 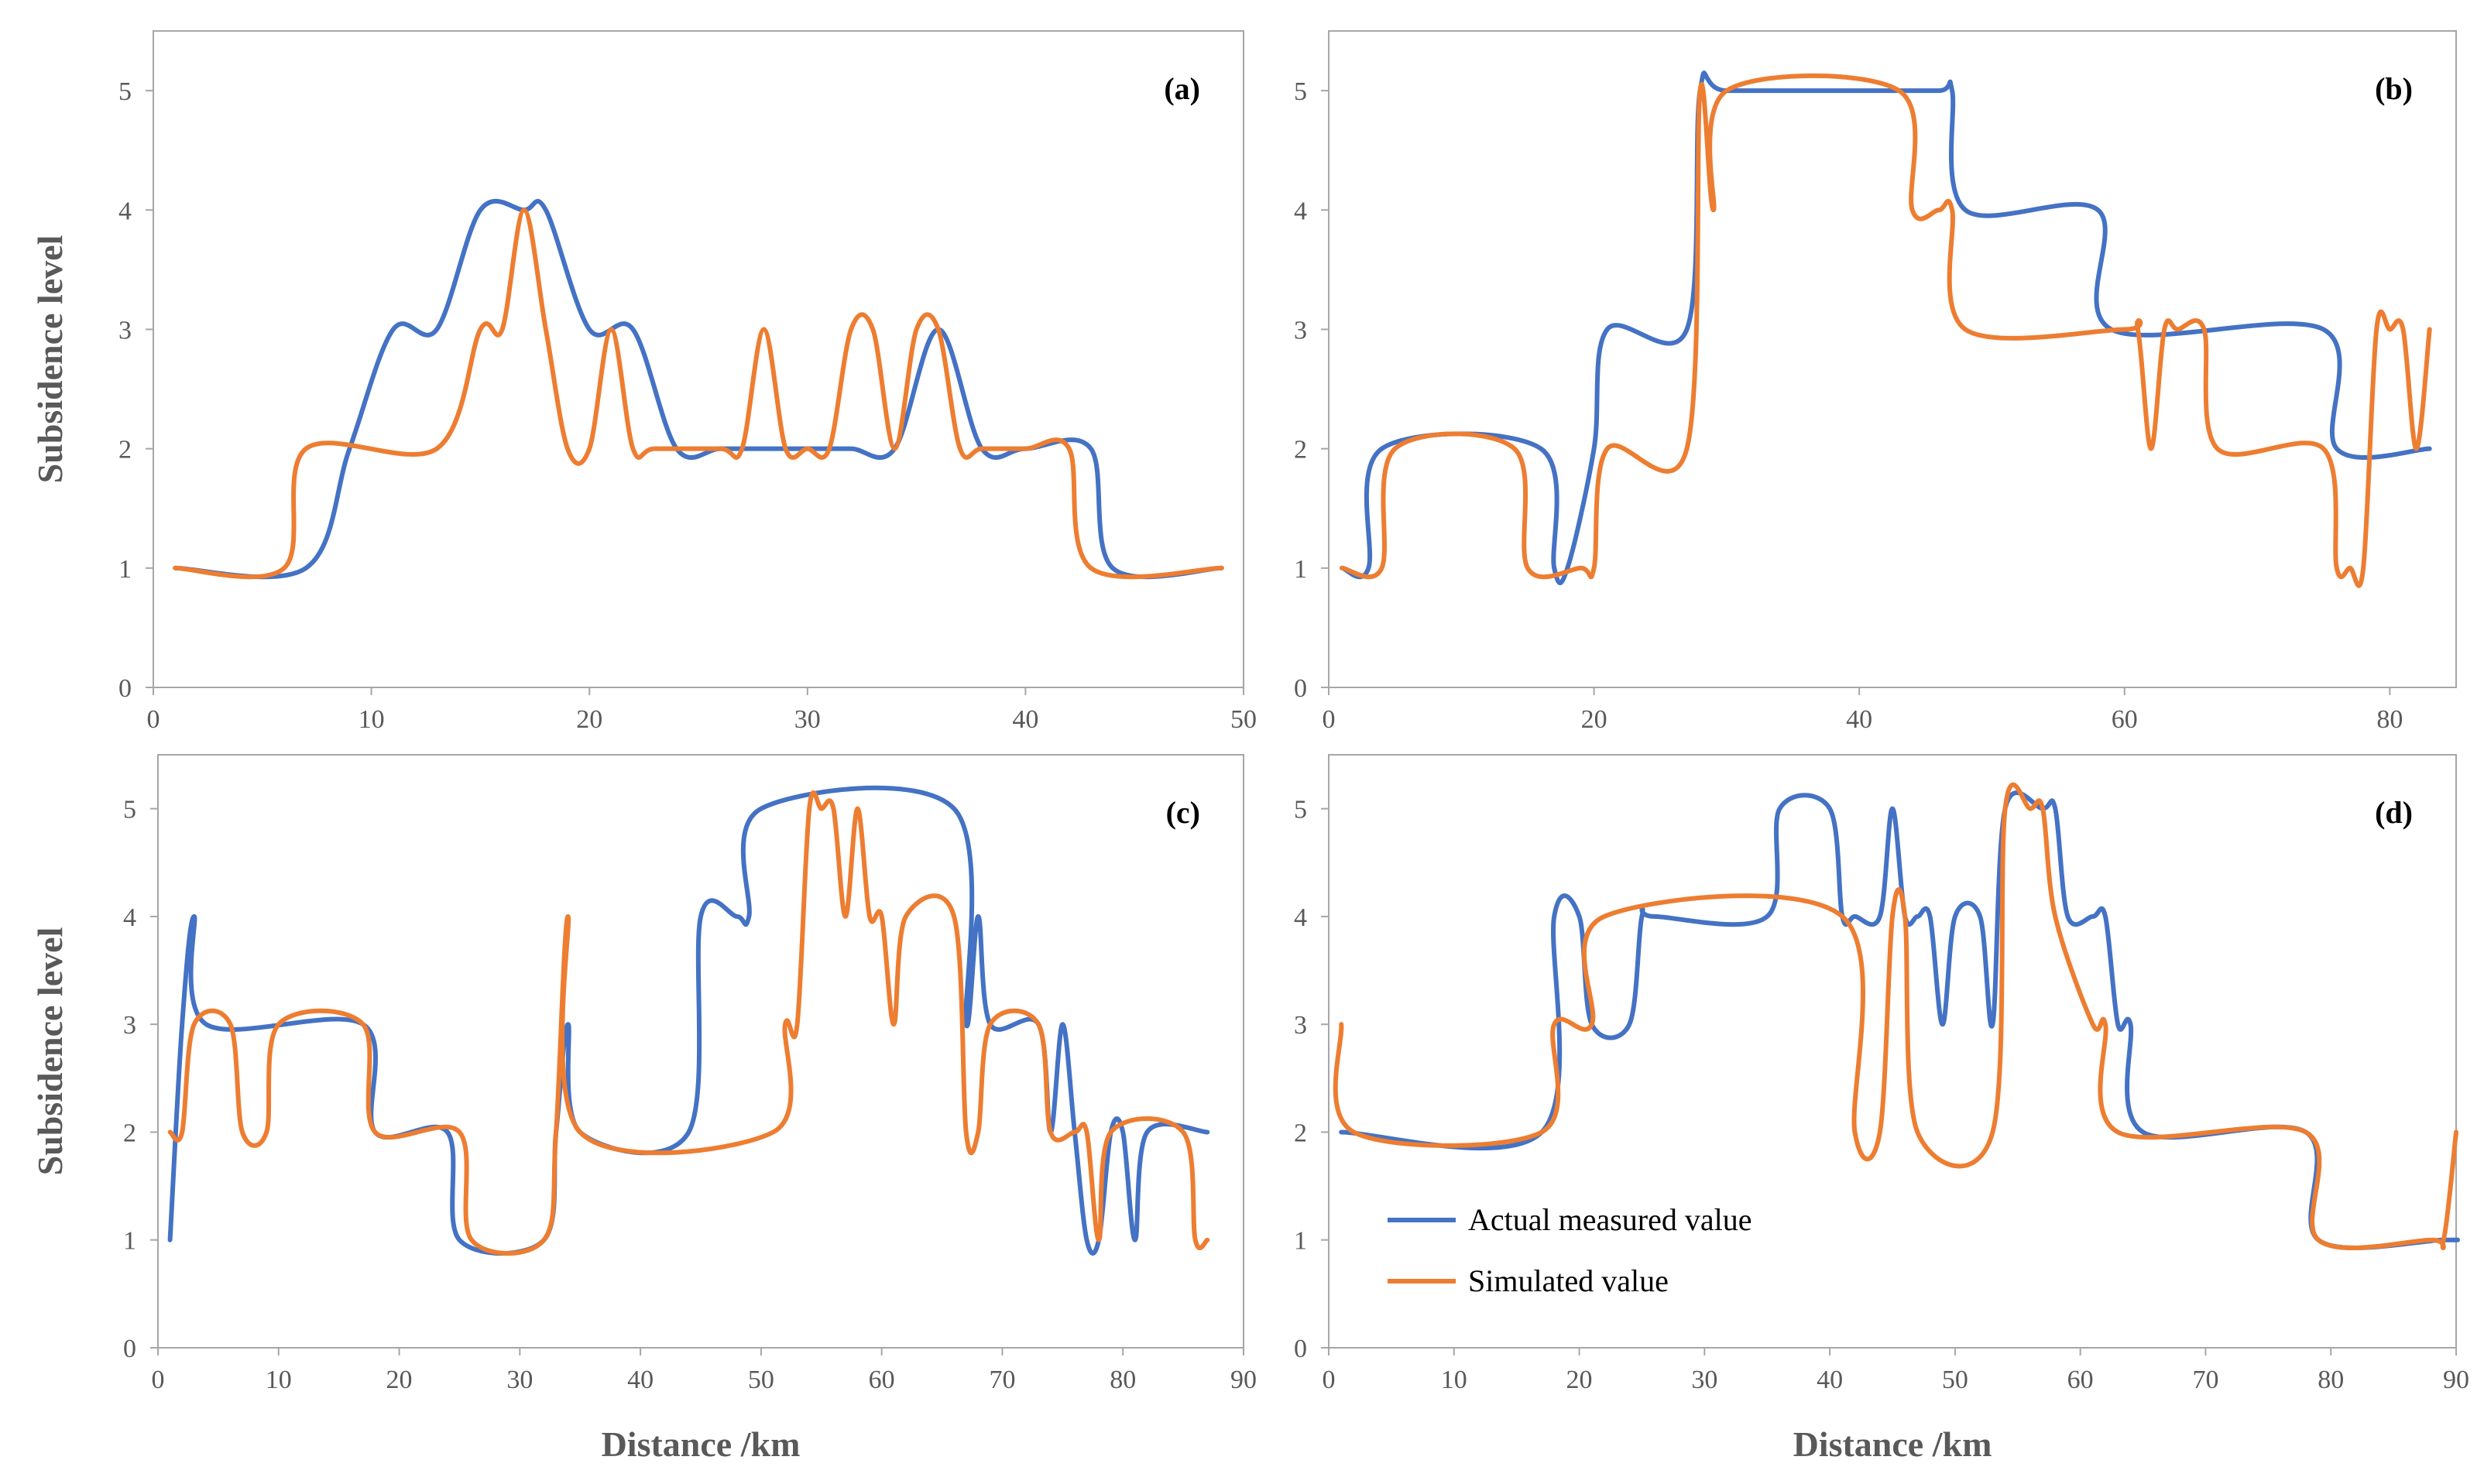 I want to click on panel-label: (d), so click(x=2394, y=812).